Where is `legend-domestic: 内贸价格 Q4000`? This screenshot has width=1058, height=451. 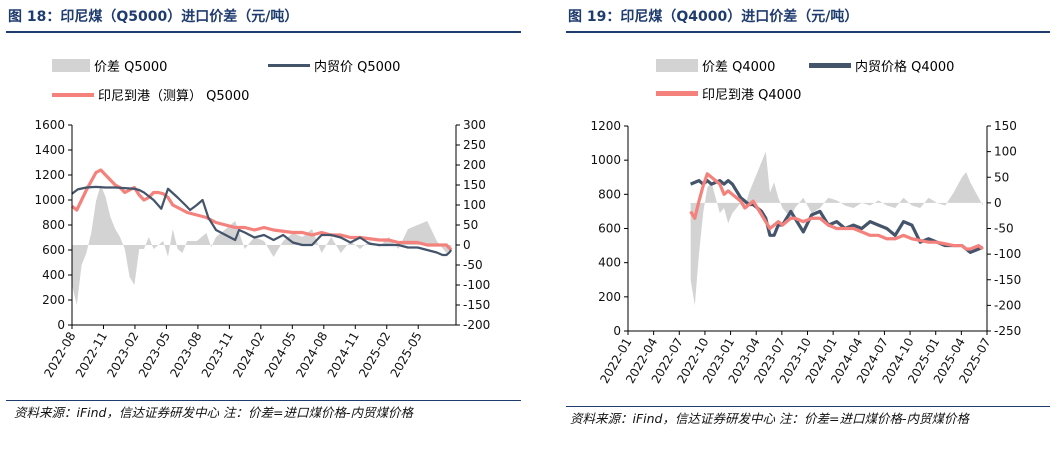
legend-domestic: 内贸价格 Q4000 is located at coordinates (881, 65).